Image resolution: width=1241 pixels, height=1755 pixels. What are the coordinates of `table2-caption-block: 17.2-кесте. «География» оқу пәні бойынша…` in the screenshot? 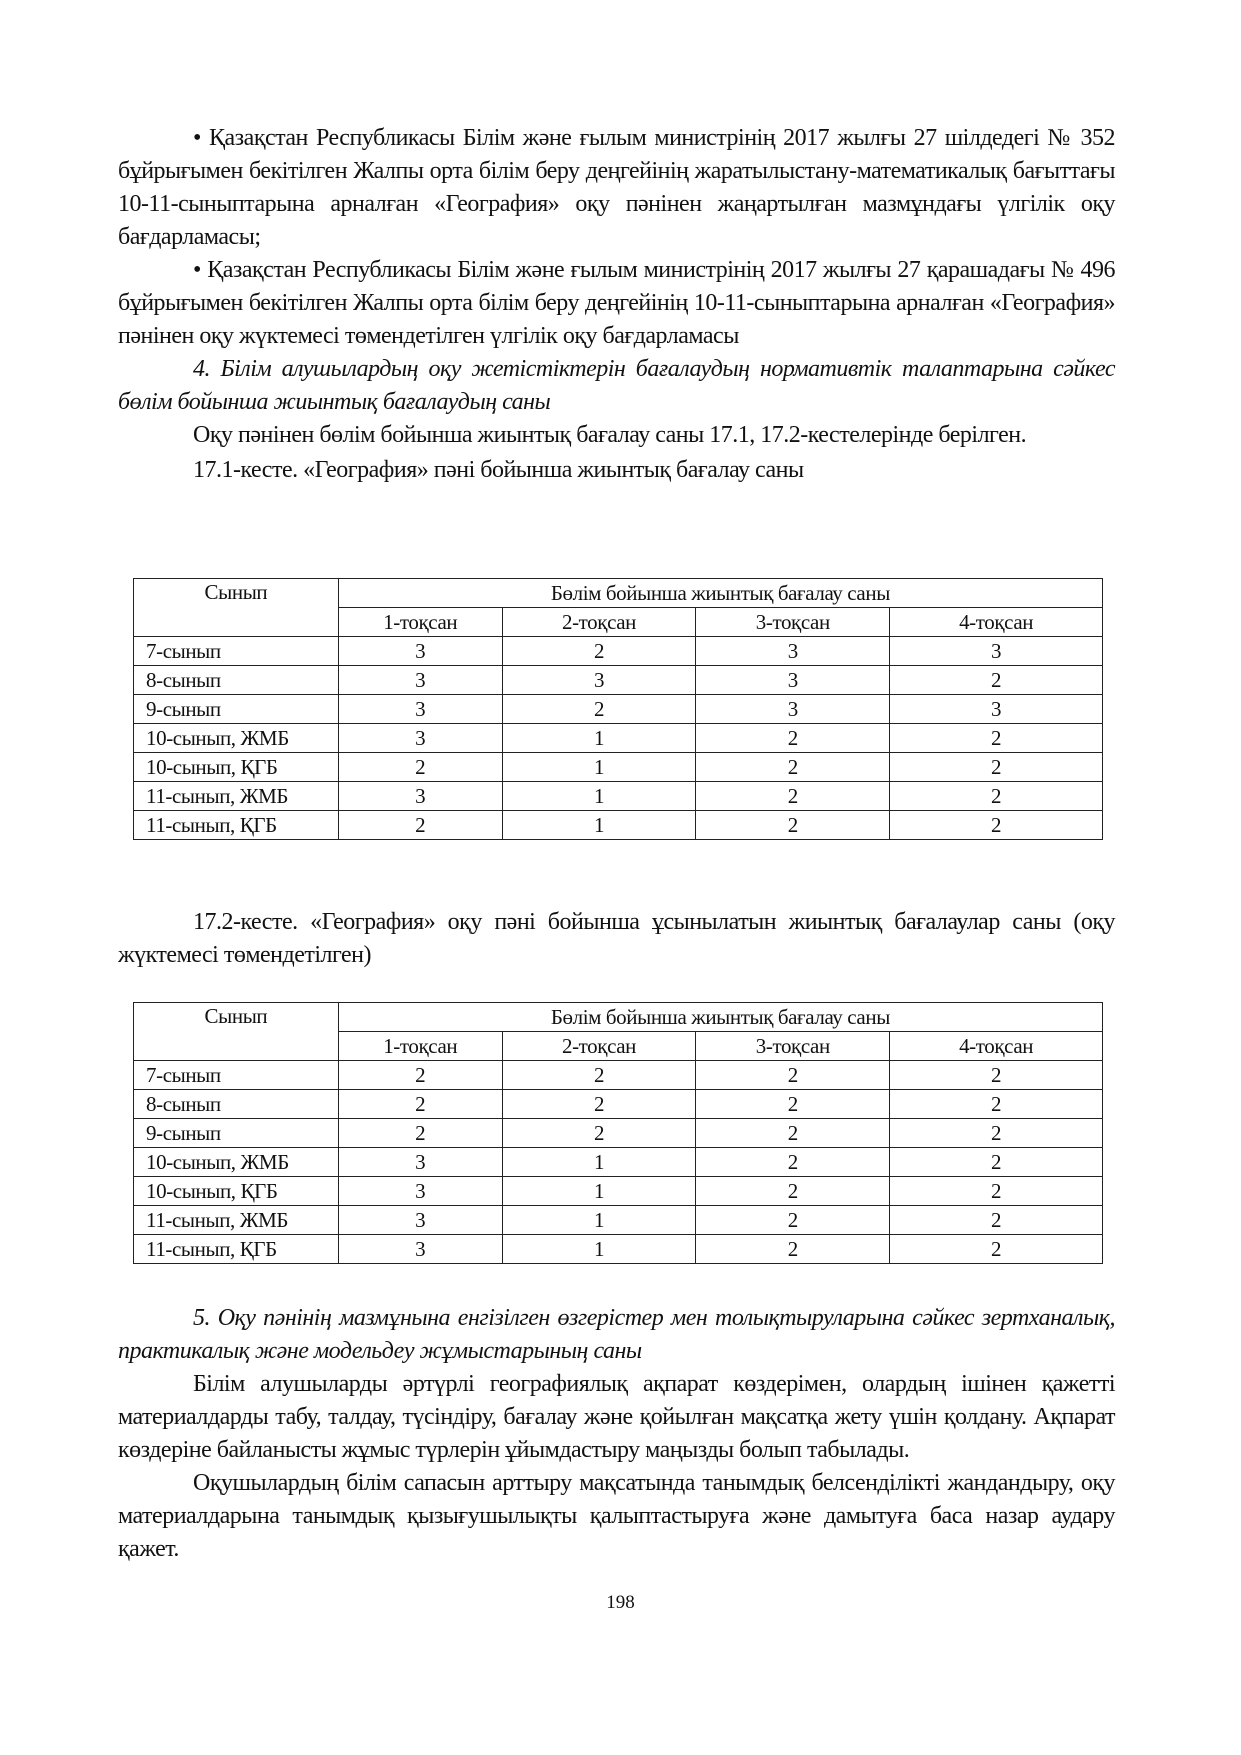 It's located at (617, 939).